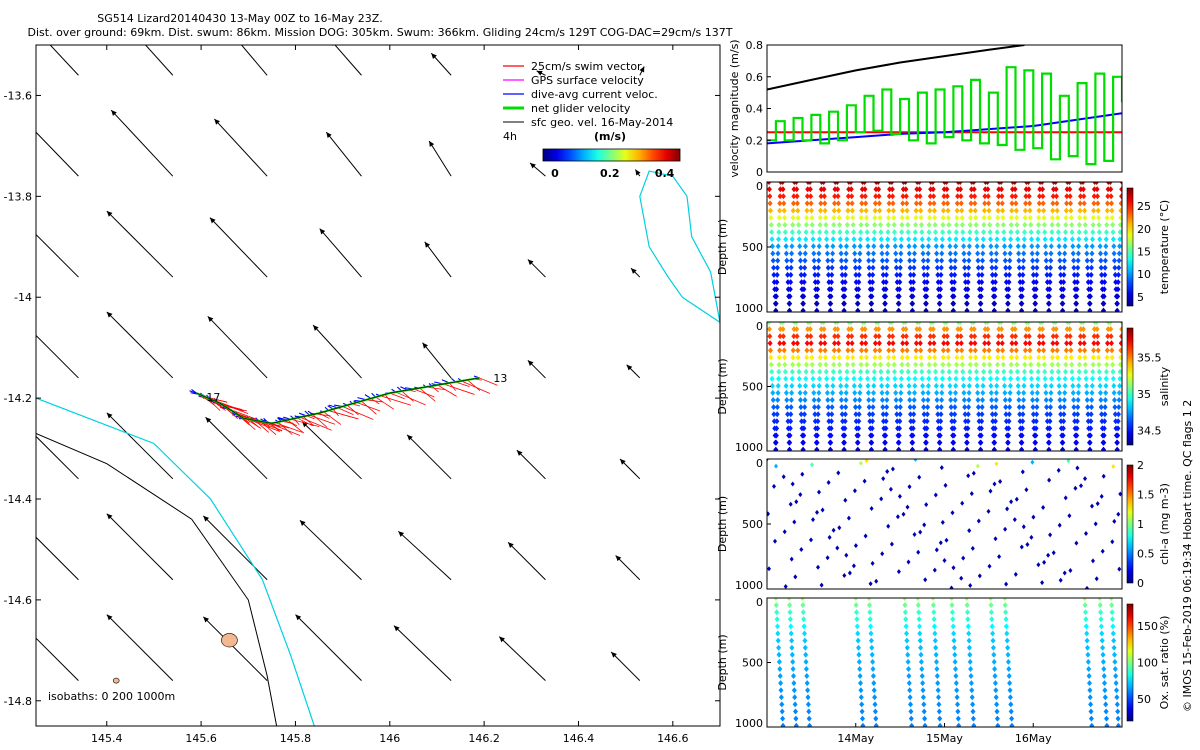 The height and width of the screenshot is (750, 1200). Describe the element at coordinates (140, 446) in the screenshot. I see `geo-vector-shaft` at that location.